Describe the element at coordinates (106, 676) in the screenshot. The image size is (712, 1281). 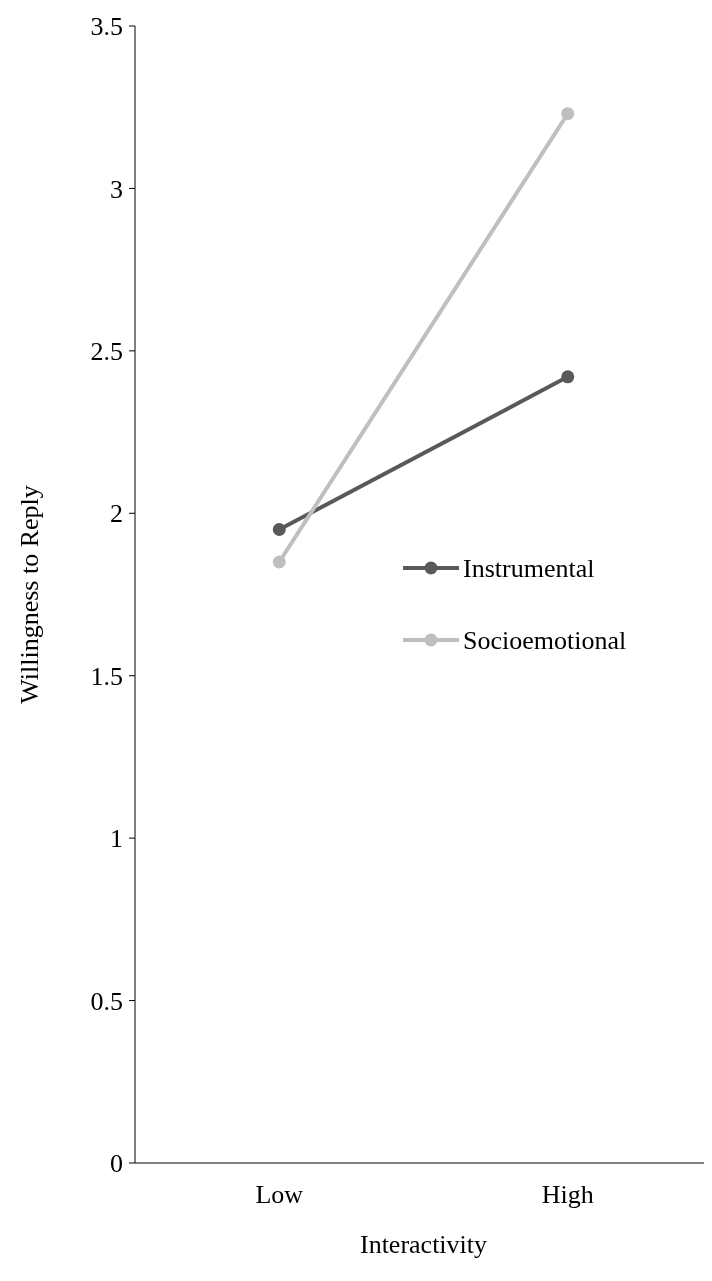
I see `y-tick-label: 1.5` at that location.